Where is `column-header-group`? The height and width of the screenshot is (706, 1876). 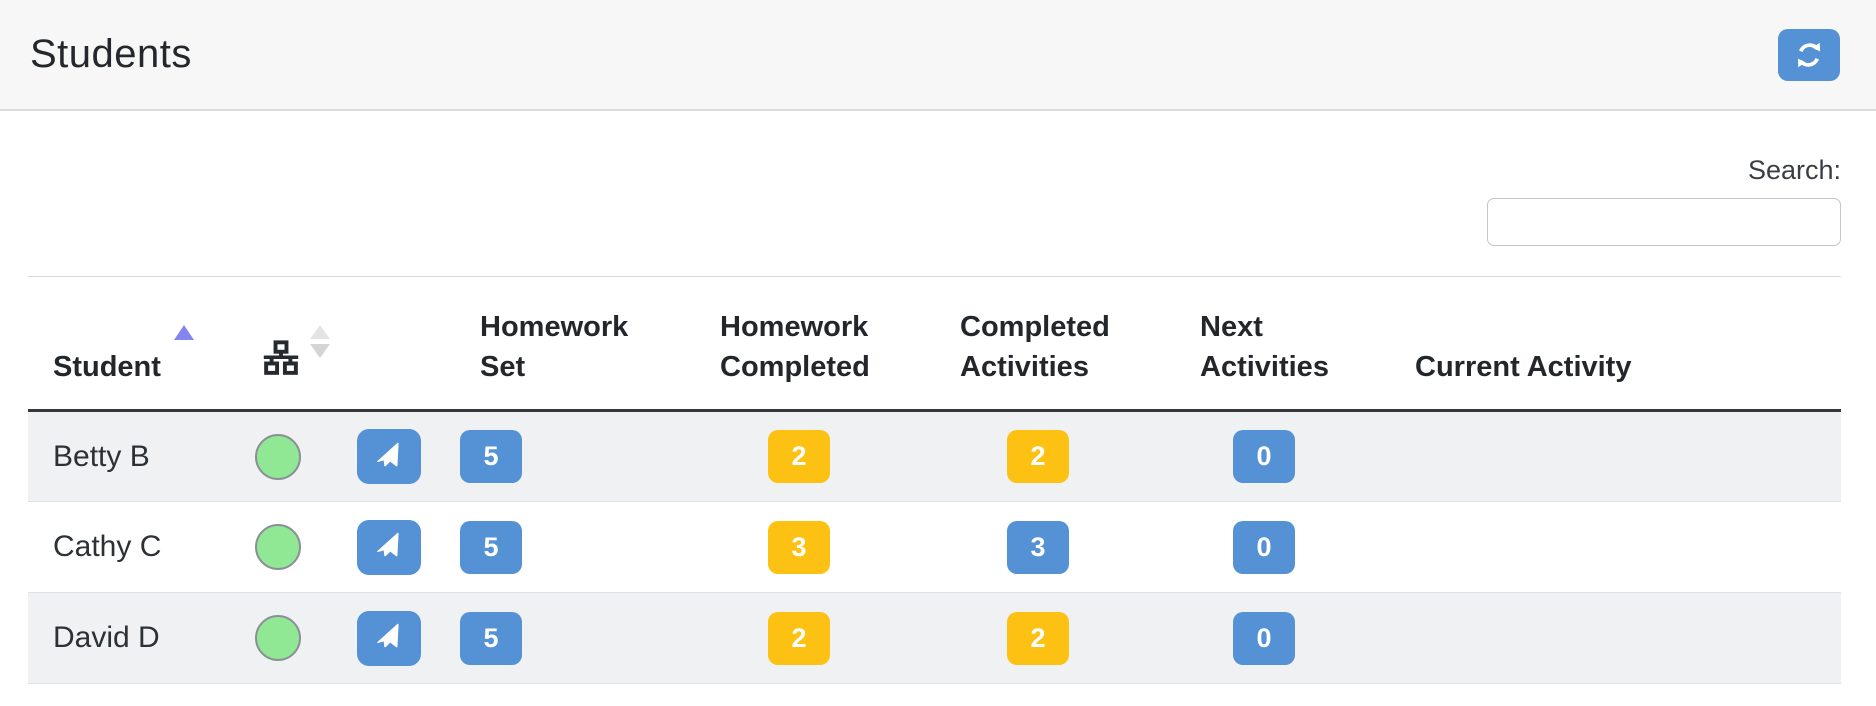 column-header-group is located at coordinates (297, 344).